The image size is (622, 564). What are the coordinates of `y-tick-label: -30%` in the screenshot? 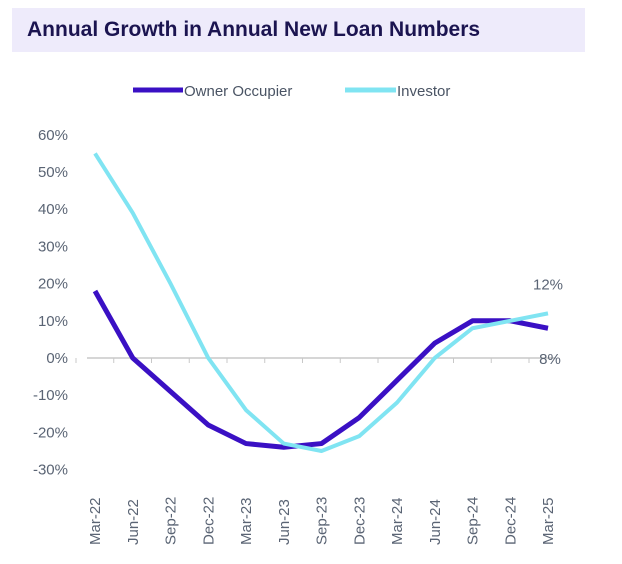 It's located at (50, 470).